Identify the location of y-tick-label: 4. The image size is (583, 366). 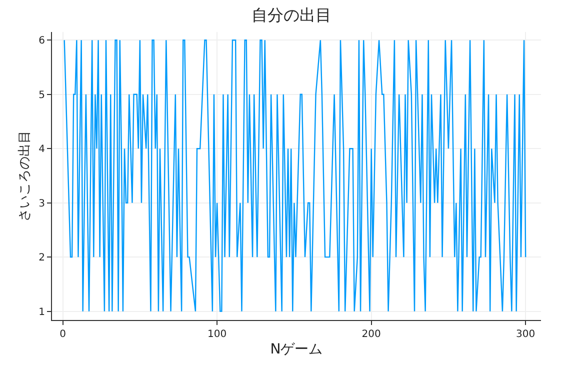
(41, 150).